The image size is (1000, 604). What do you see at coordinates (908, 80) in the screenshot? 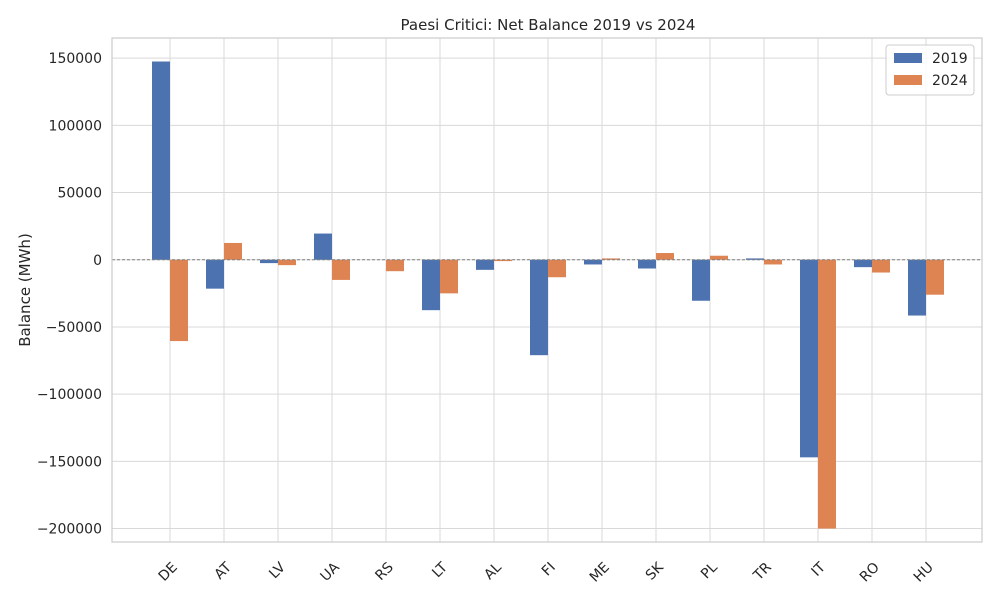
I see `legend-swatch-2024` at bounding box center [908, 80].